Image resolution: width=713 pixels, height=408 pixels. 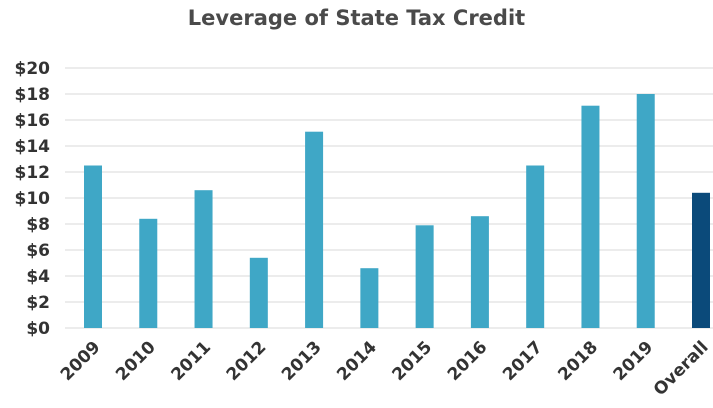 What do you see at coordinates (302, 361) in the screenshot?
I see `x-tick-label: 2013` at bounding box center [302, 361].